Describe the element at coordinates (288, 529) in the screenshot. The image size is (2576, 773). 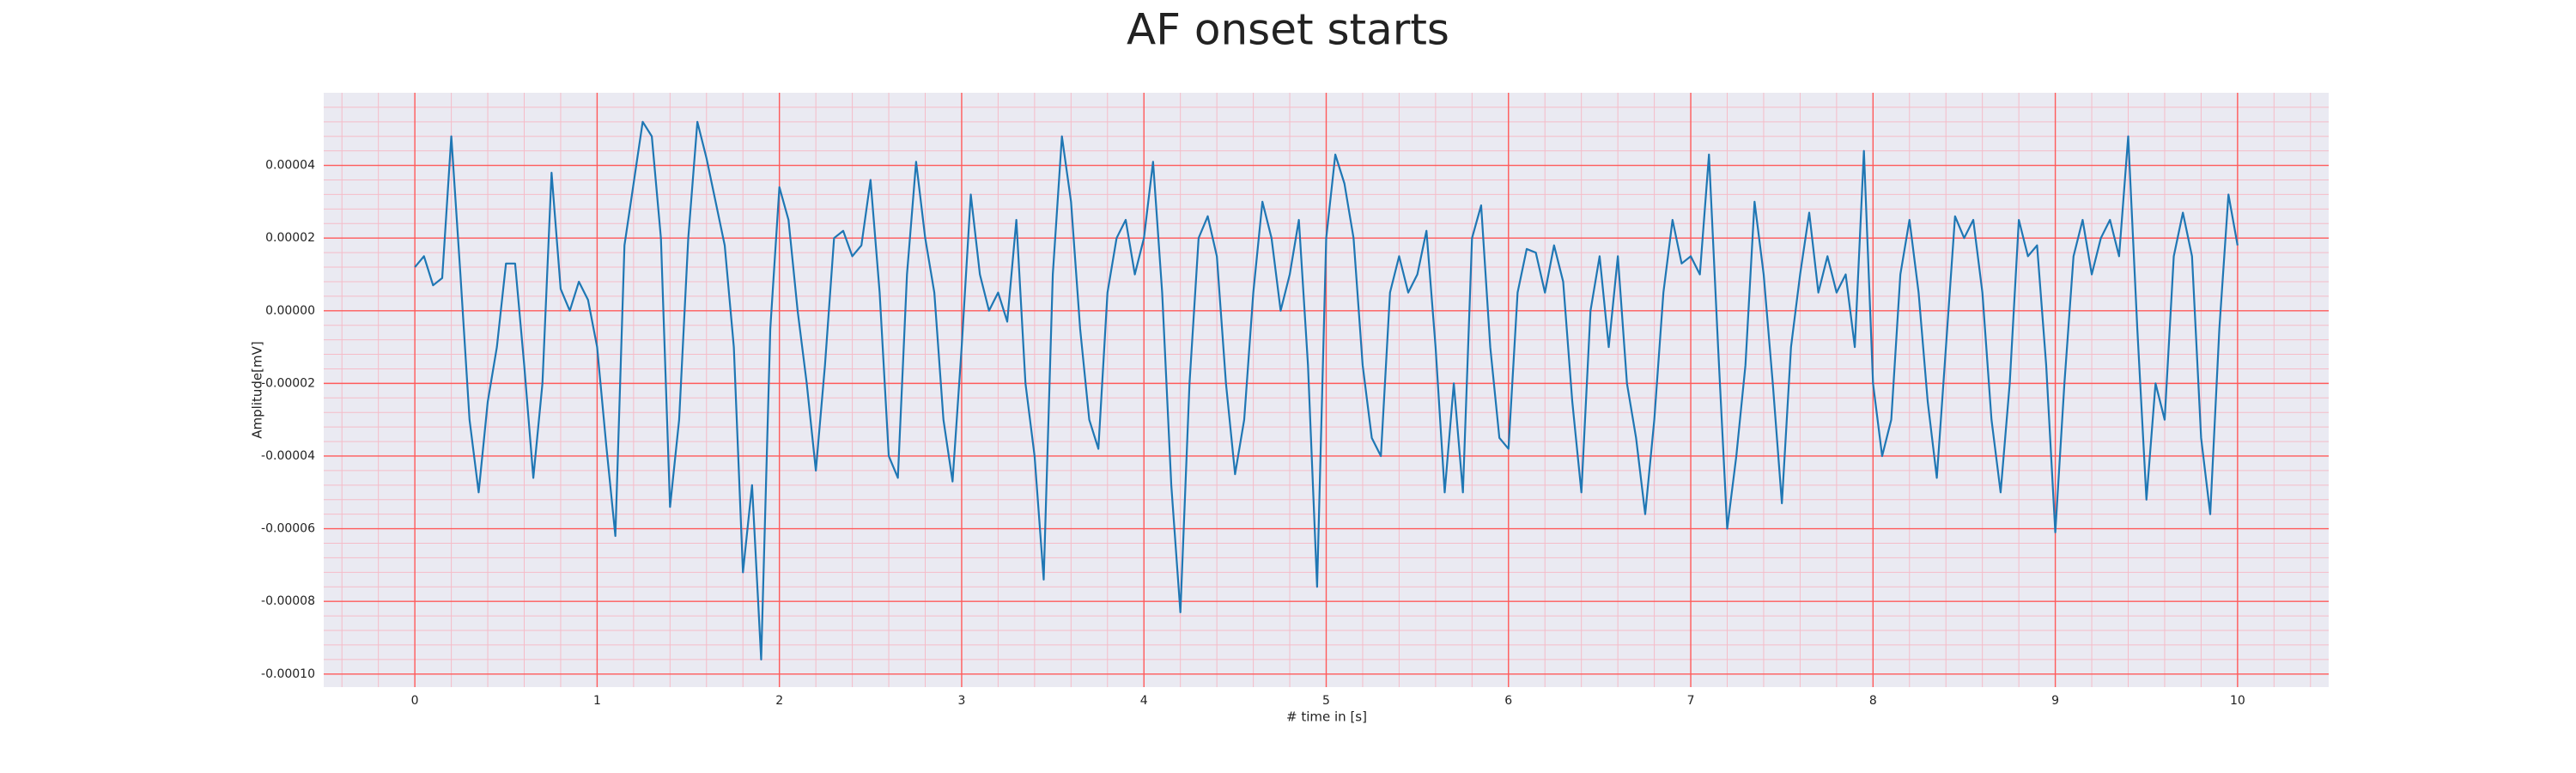
I see `y-tick-label: -0.00006` at that location.